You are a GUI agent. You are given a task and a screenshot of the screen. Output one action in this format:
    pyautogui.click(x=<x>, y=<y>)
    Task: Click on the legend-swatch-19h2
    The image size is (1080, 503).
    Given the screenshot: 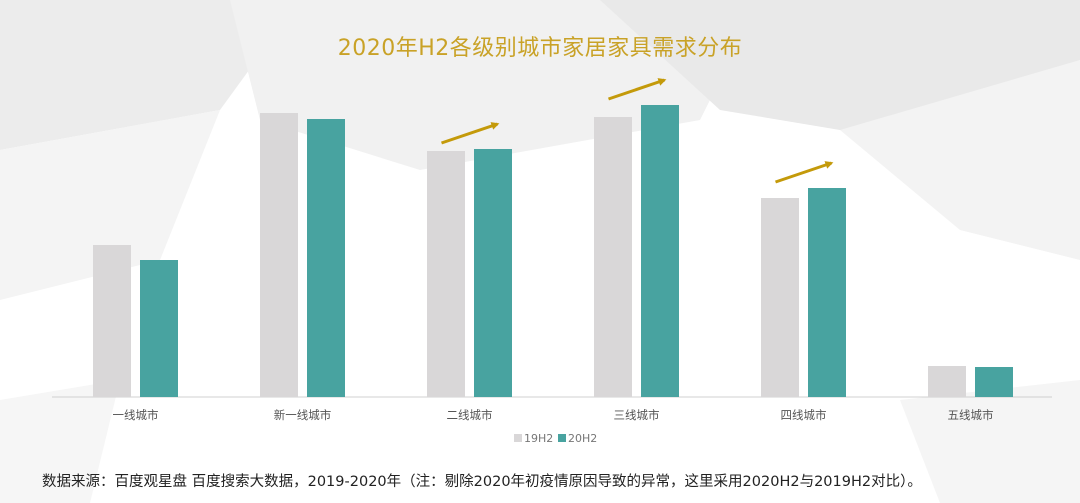 What is the action you would take?
    pyautogui.click(x=518, y=438)
    